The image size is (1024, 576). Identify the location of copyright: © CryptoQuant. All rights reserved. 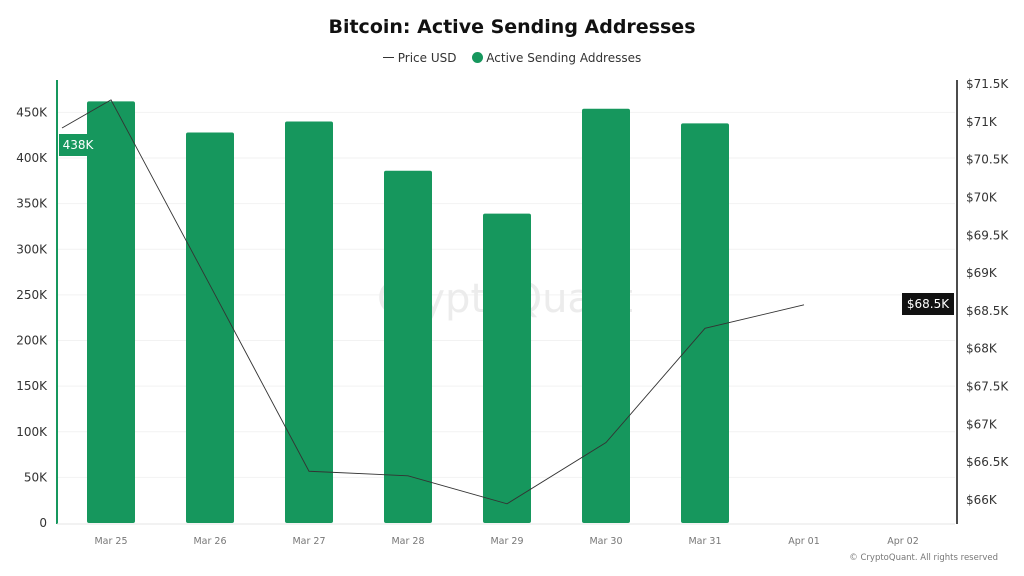
(923, 558).